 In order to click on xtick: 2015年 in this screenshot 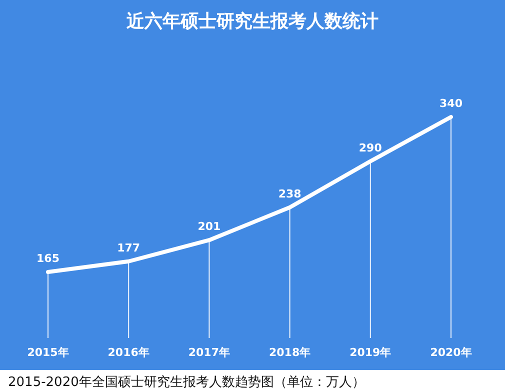, I will do `click(48, 352)`.